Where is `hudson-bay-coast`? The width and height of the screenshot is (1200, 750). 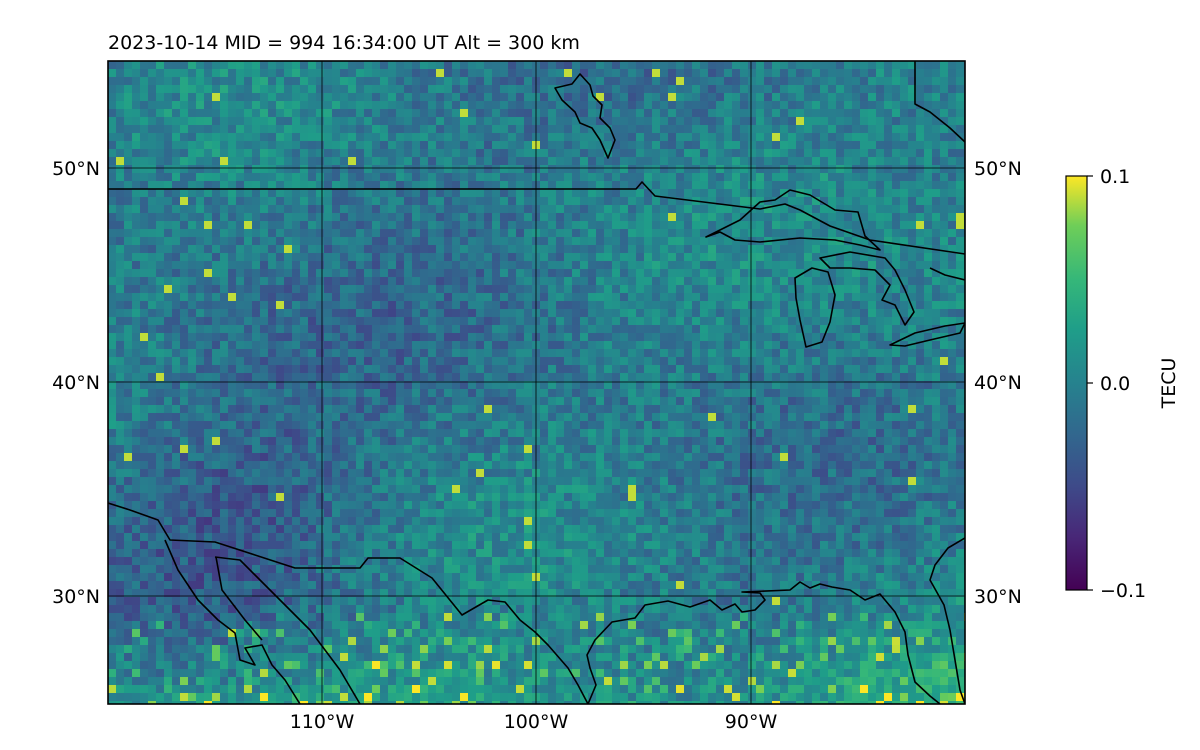 hudson-bay-coast is located at coordinates (585, 116).